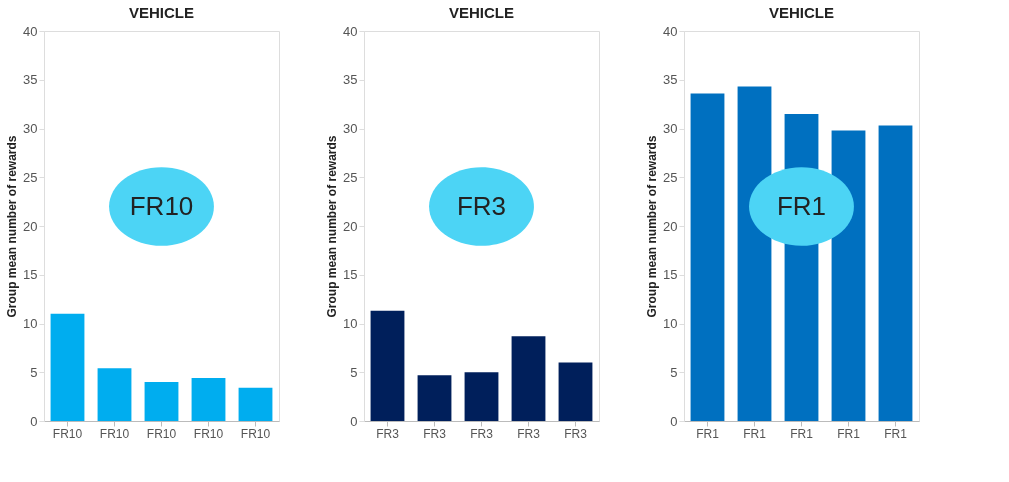 This screenshot has width=1009, height=482. I want to click on annotation: FR1, so click(801, 205).